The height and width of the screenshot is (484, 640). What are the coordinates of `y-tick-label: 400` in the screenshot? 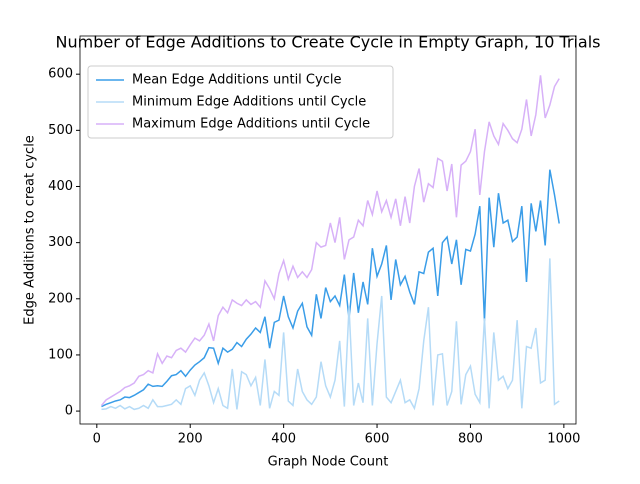 It's located at (60, 186).